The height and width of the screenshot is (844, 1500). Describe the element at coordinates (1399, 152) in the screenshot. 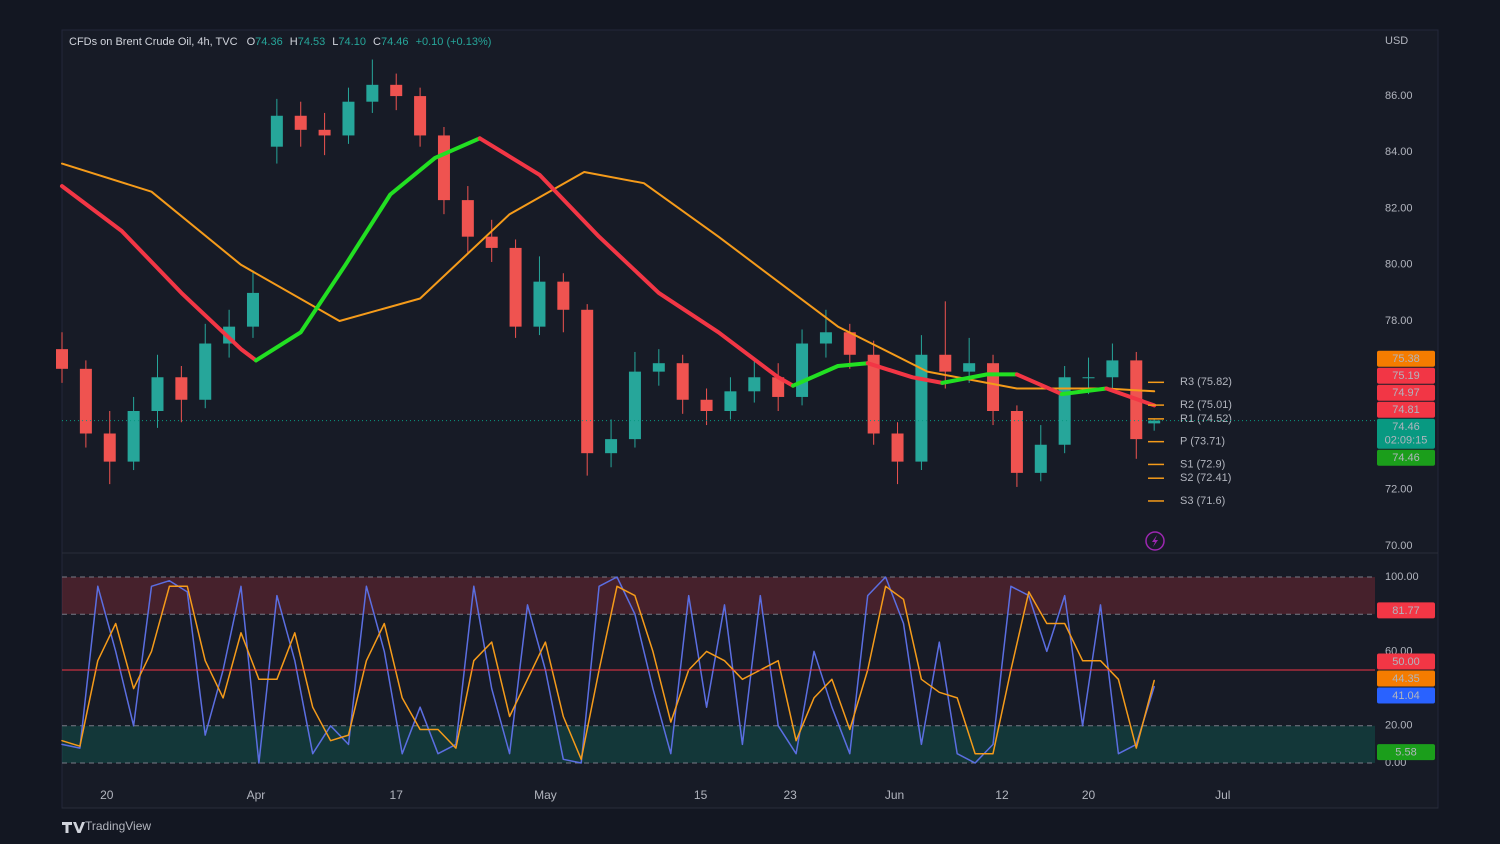

I see `y-tick-label: 84.00` at that location.